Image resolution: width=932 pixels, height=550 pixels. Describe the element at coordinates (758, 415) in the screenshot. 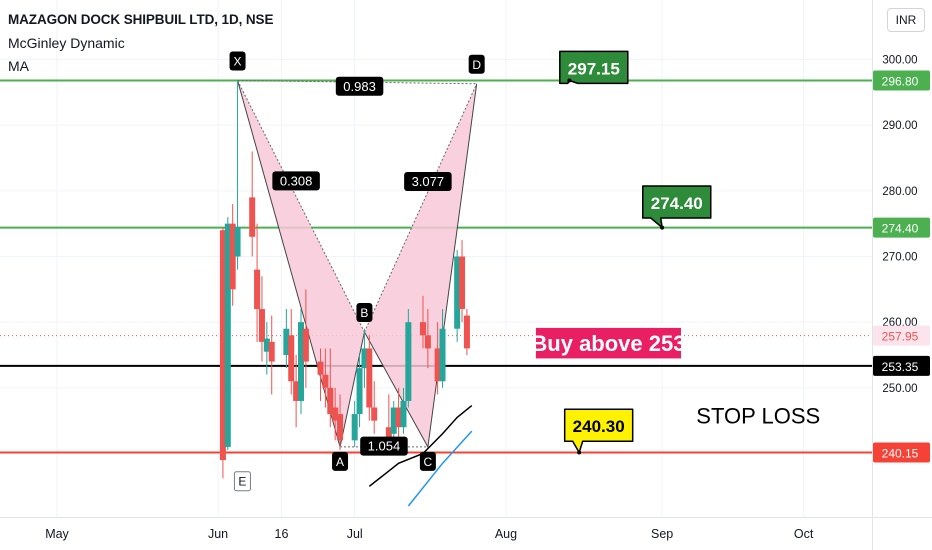

I see `stop-loss-annotation: STOP LOSS` at that location.